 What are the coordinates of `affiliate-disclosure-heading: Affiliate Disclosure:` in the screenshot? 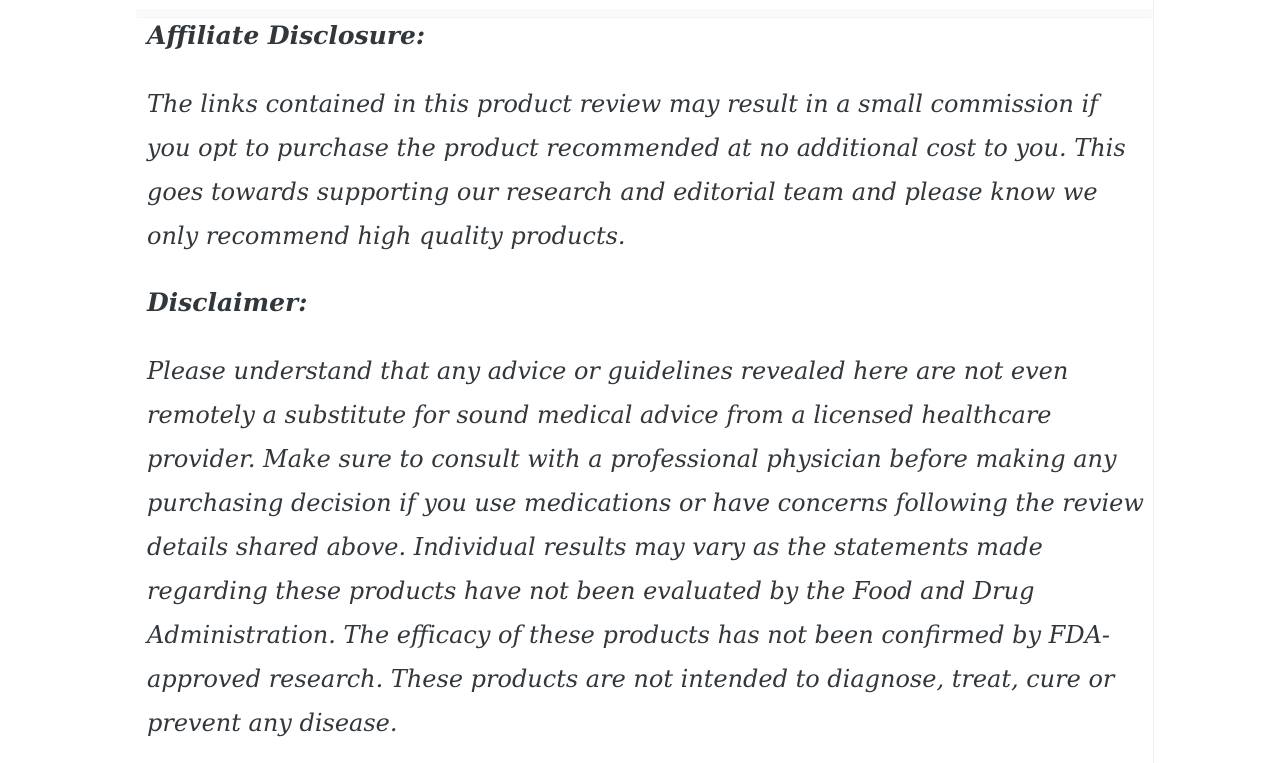 It's located at (286, 35).